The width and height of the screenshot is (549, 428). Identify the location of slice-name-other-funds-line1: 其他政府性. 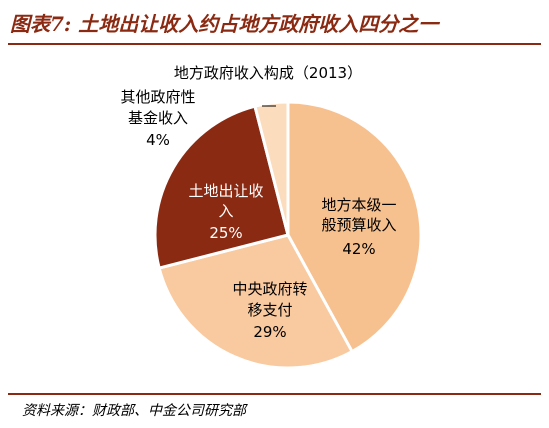
(157, 97).